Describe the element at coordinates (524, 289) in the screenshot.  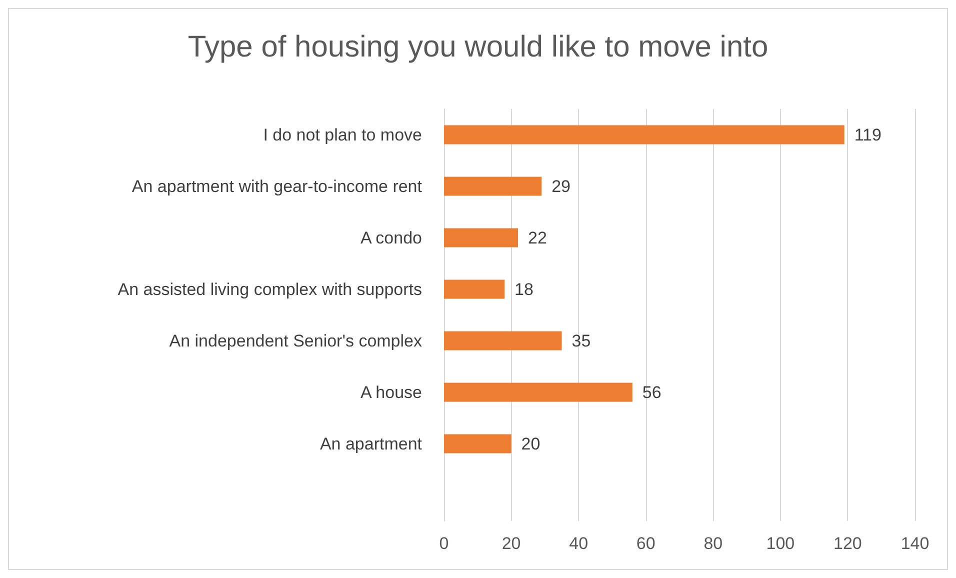
I see `data-label: 18` at that location.